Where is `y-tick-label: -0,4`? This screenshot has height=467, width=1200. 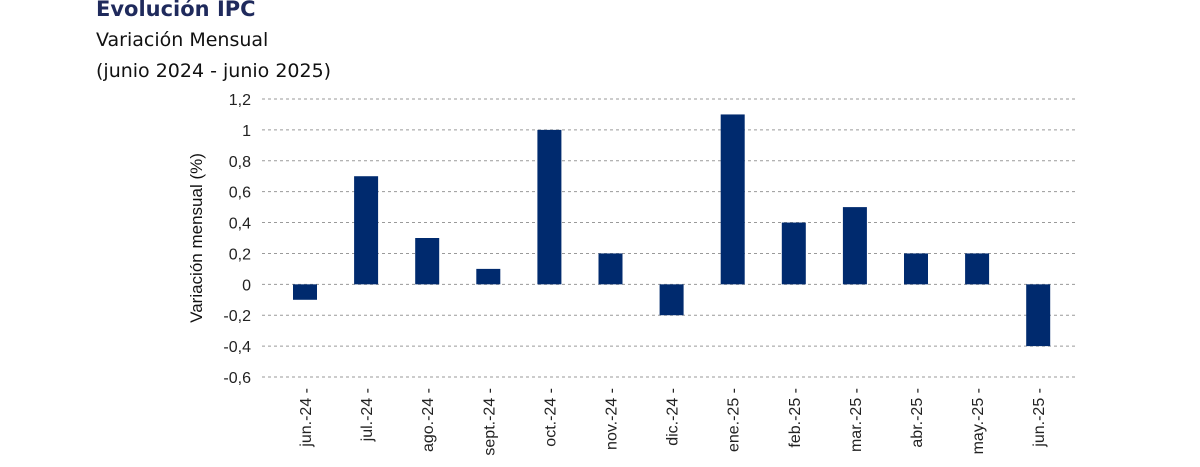
y-tick-label: -0,4 is located at coordinates (237, 347).